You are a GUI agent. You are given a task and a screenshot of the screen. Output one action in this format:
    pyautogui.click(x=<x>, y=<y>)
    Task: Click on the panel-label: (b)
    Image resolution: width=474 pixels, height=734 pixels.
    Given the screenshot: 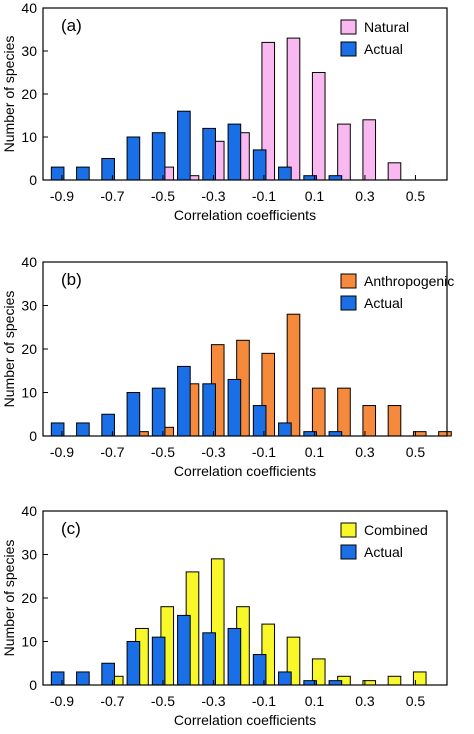 What is the action you would take?
    pyautogui.click(x=71, y=279)
    